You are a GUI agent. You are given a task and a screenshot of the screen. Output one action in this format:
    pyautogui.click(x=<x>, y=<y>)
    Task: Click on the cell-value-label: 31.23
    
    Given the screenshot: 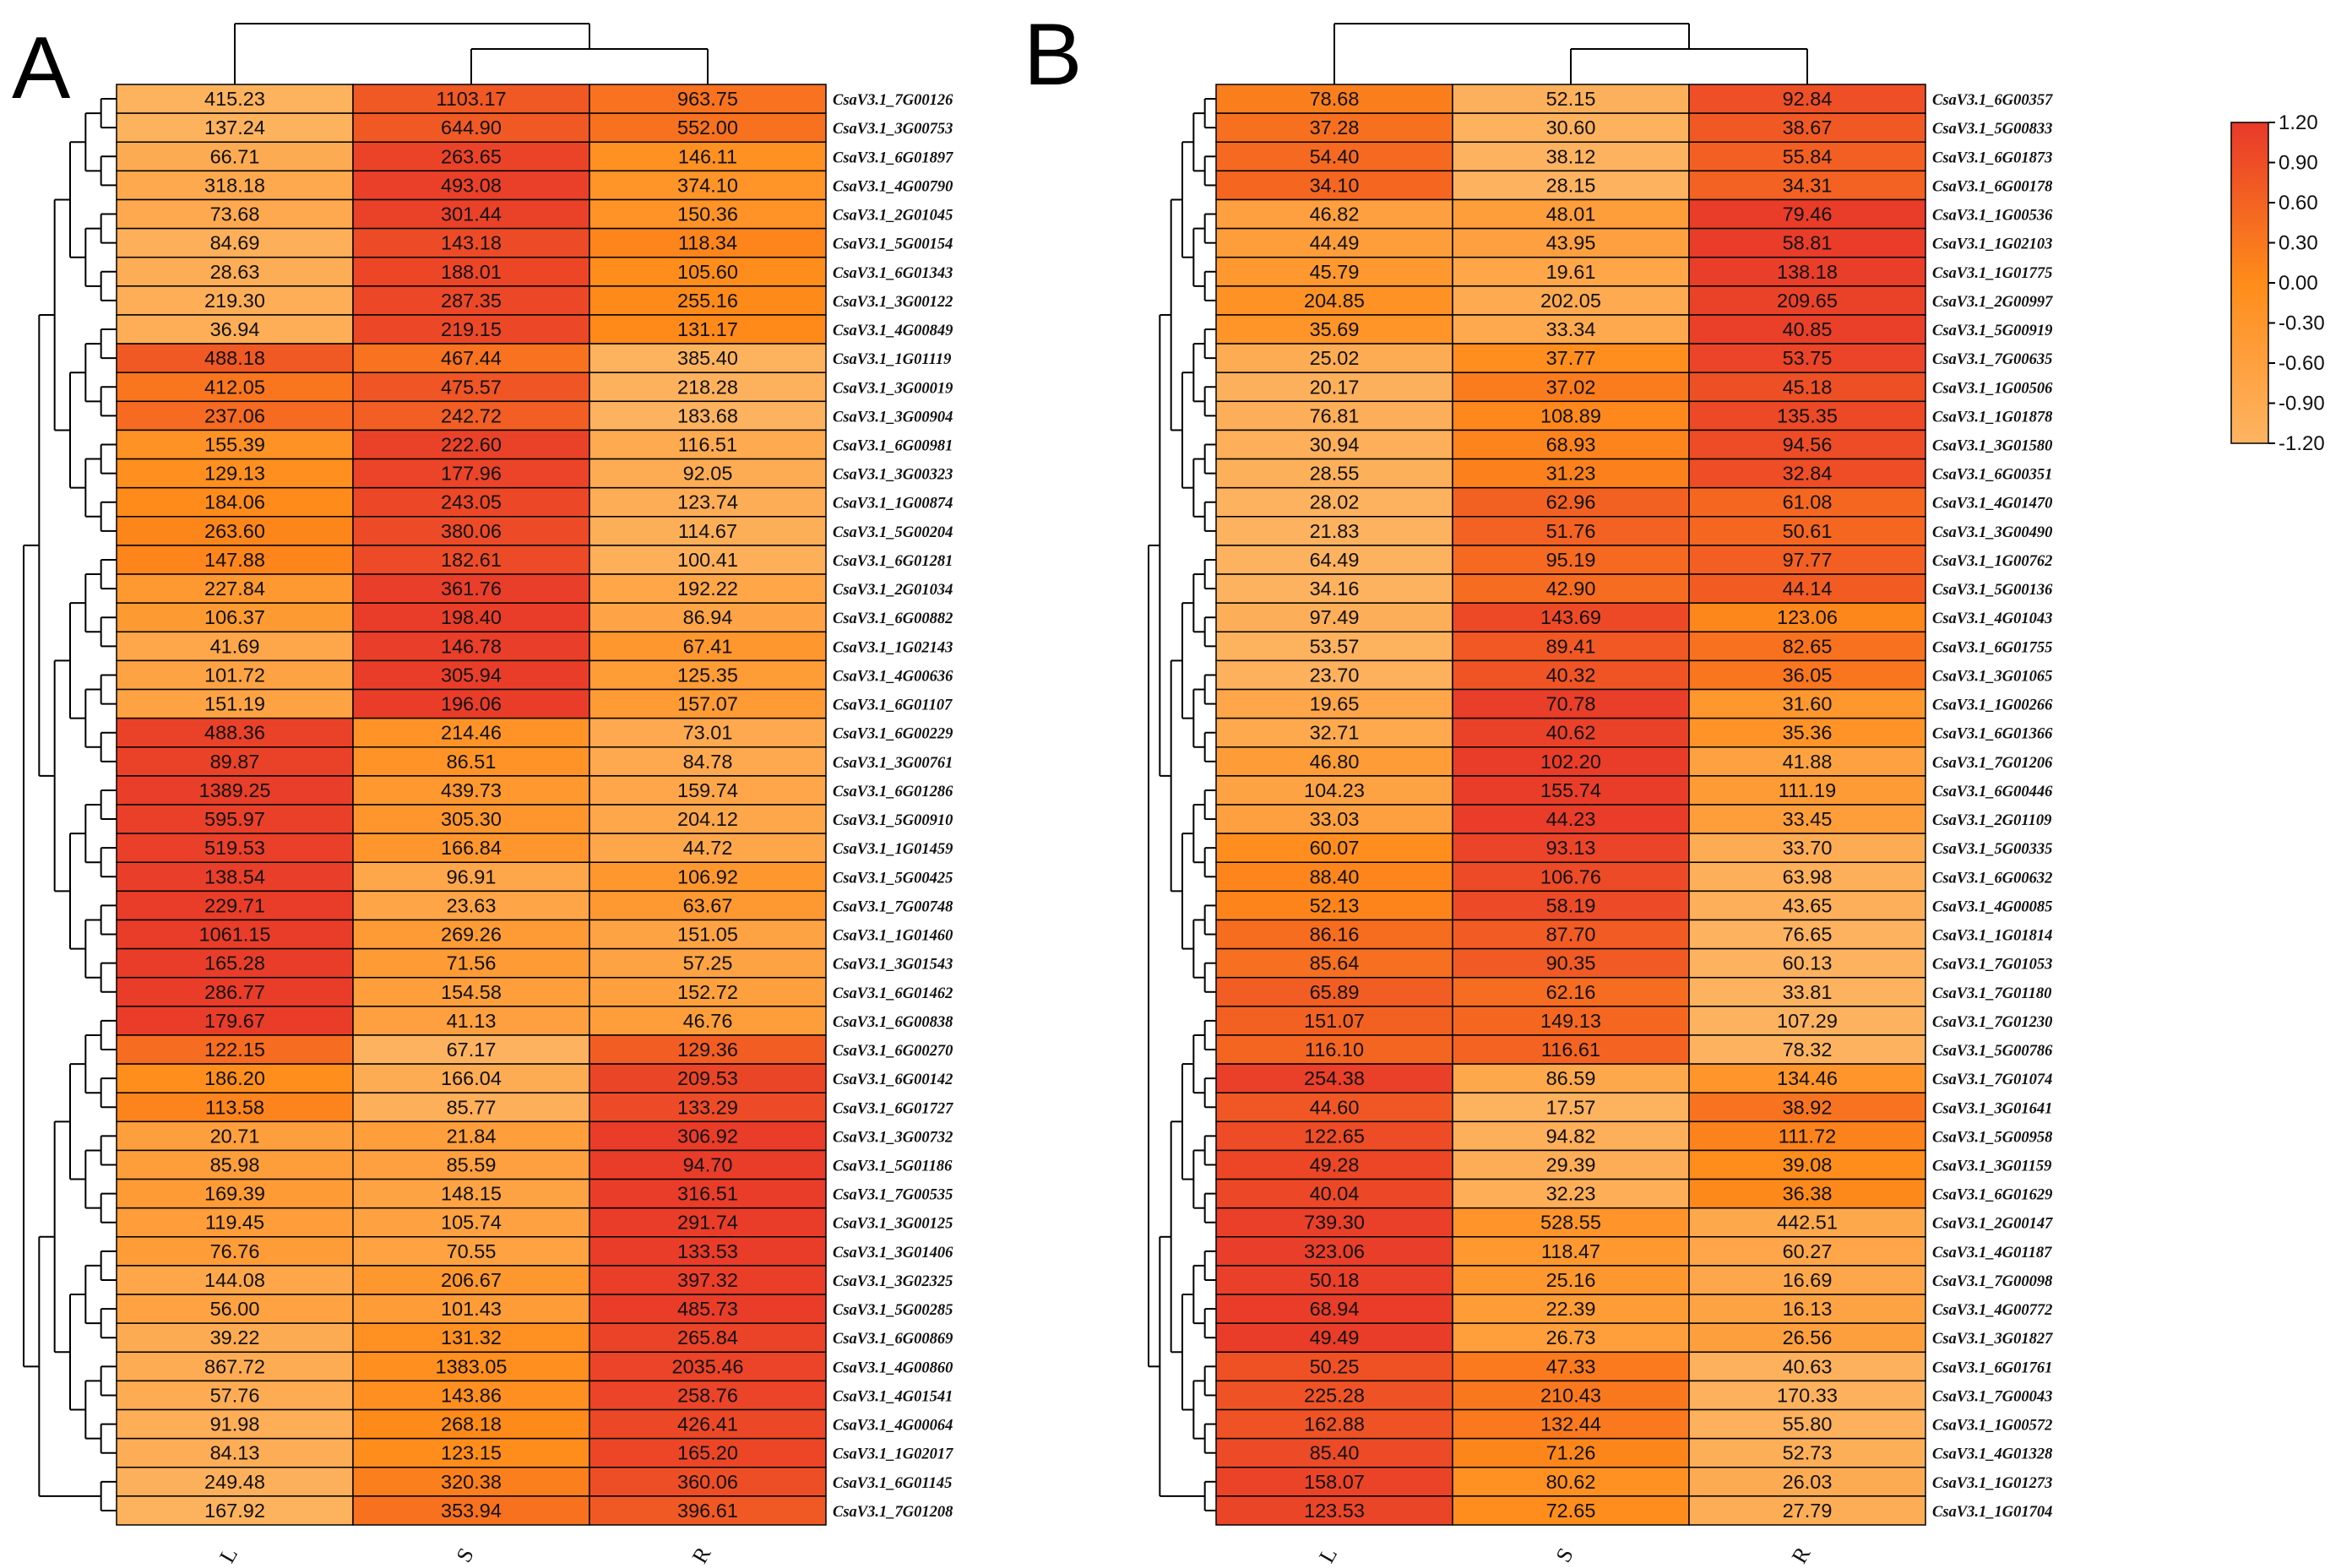 What is the action you would take?
    pyautogui.click(x=1571, y=474)
    